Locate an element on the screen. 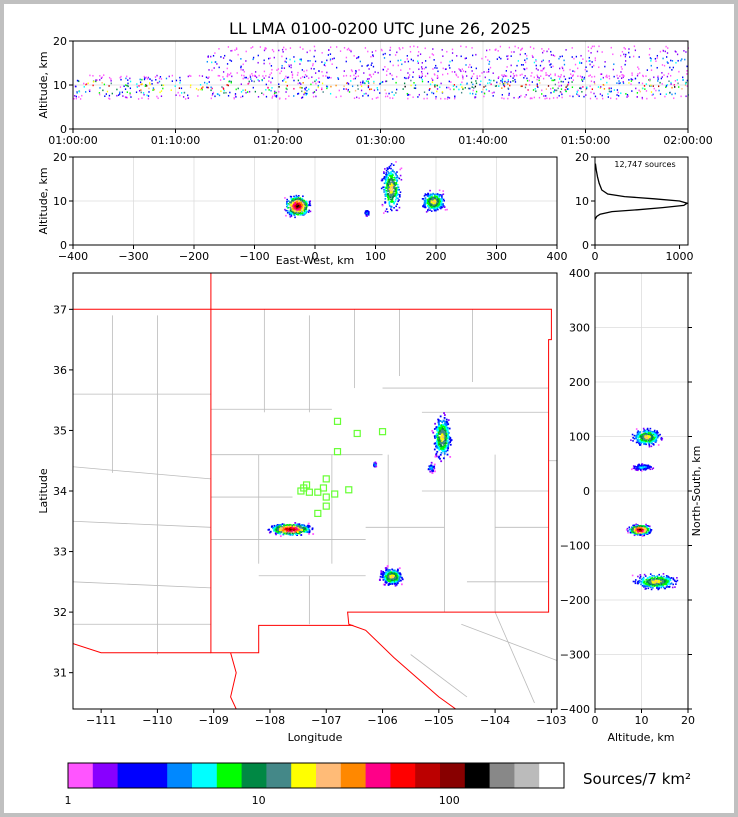 This screenshot has height=817, width=738. th-ytick-label-1: 10 is located at coordinates (60, 85).